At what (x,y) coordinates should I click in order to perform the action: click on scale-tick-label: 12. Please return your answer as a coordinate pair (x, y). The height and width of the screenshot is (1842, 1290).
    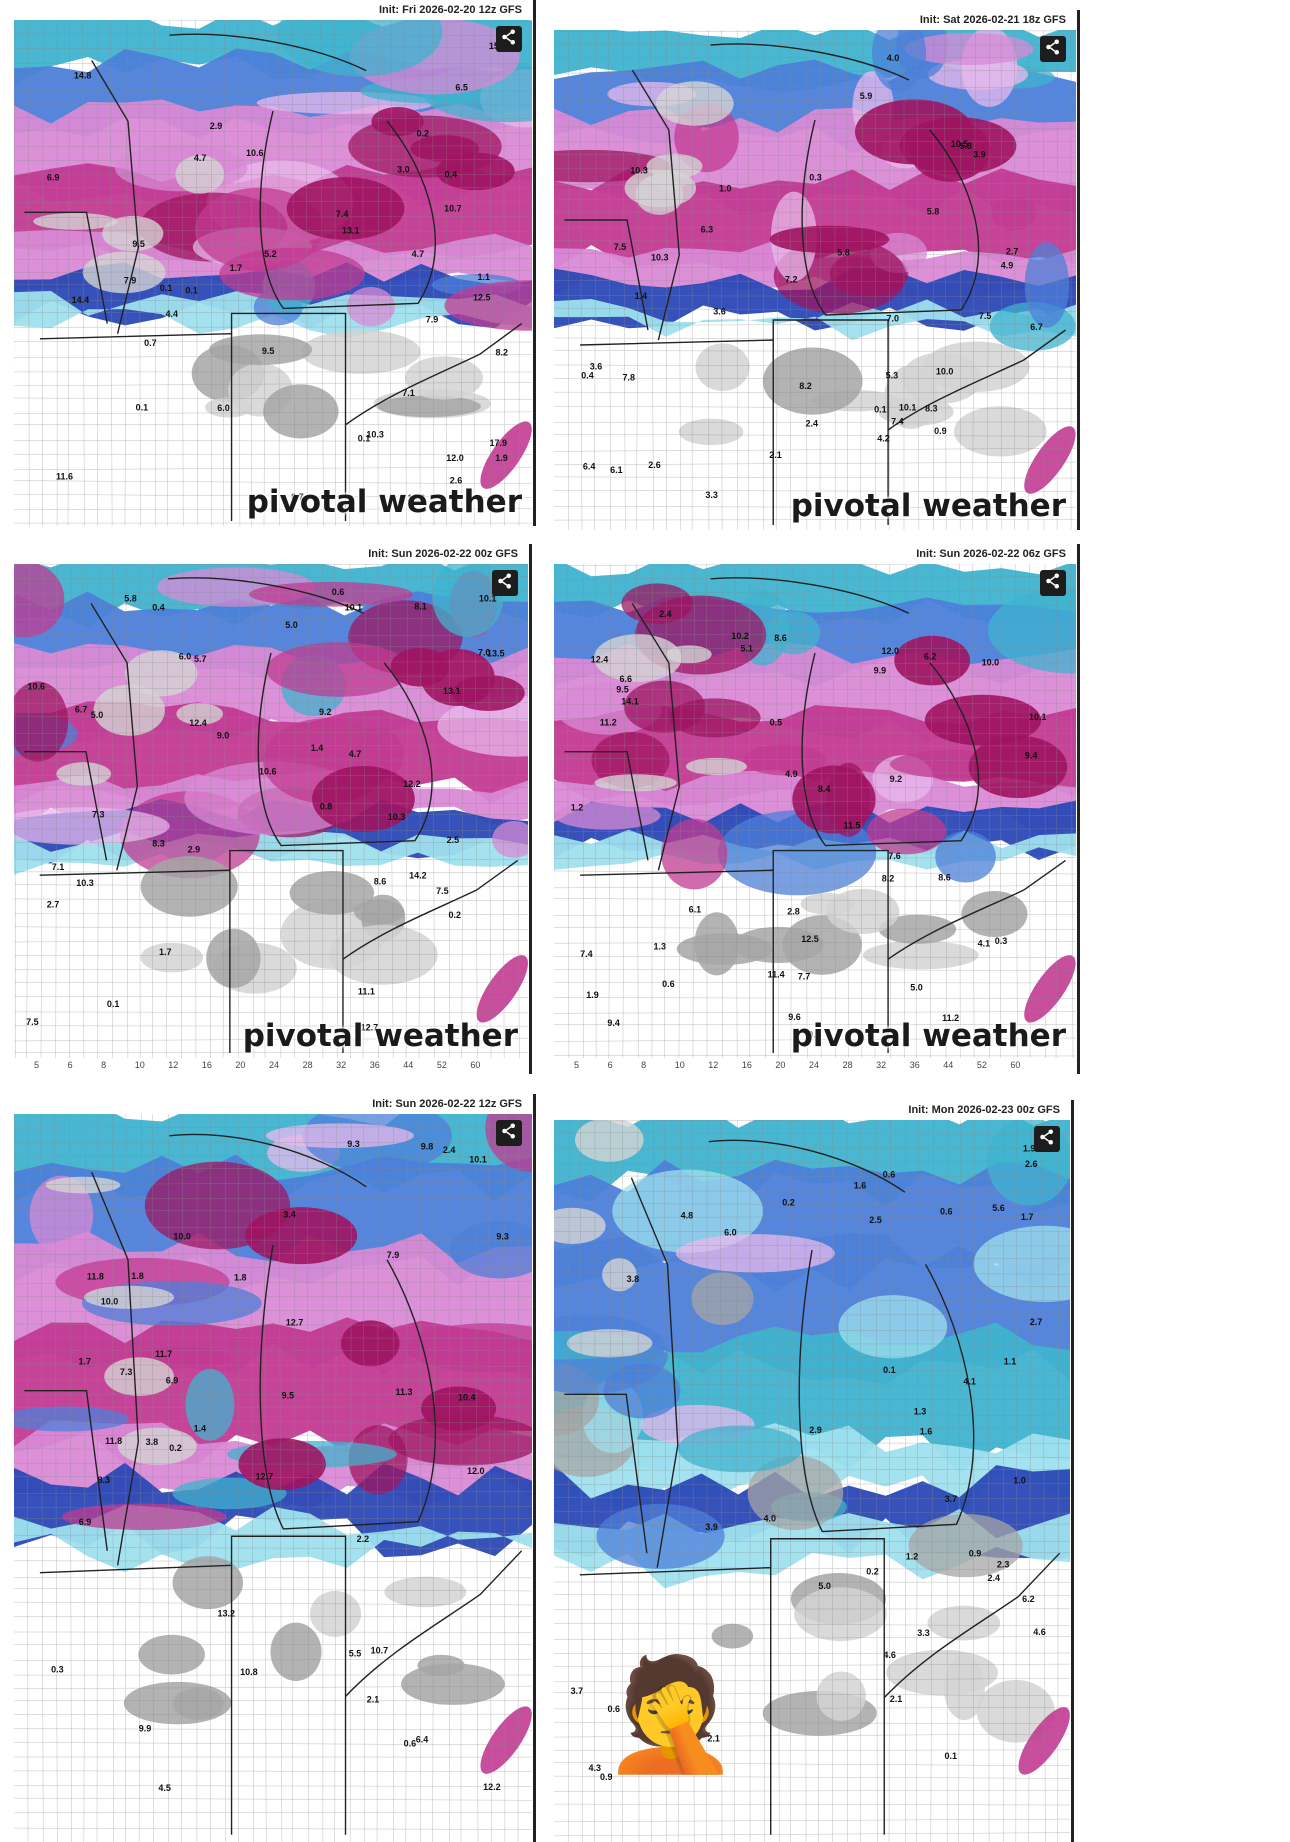
    Looking at the image, I should click on (173, 1065).